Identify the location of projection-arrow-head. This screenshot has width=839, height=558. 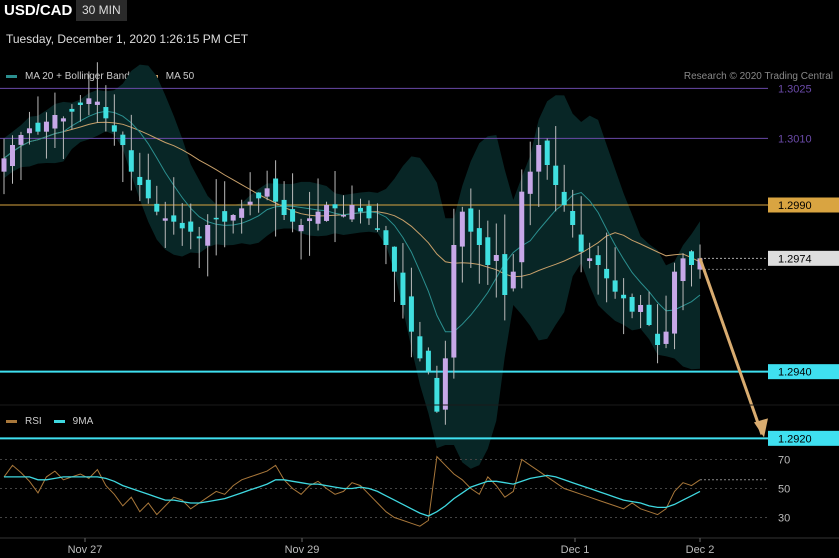
(761, 428).